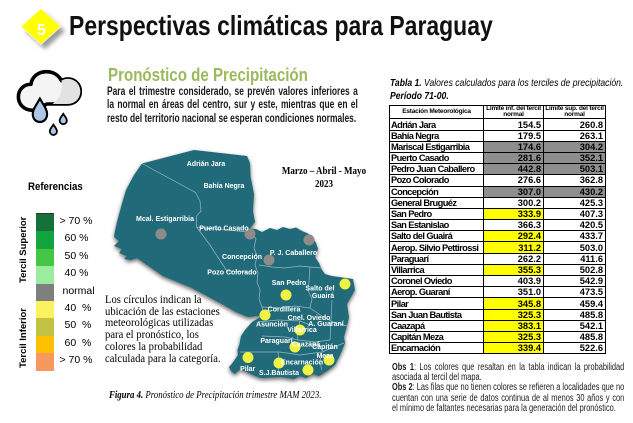  Describe the element at coordinates (272, 325) in the screenshot. I see `svg-text: Asunción` at that location.